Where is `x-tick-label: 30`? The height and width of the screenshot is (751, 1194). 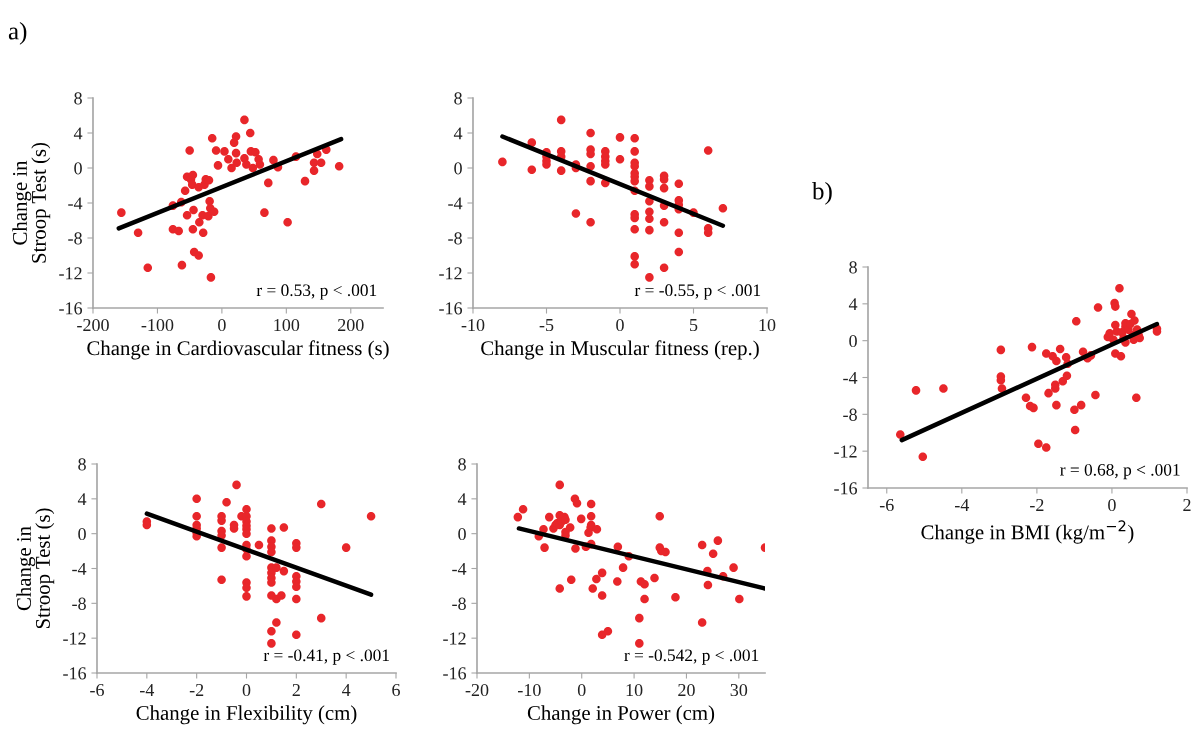 x-tick-label: 30 is located at coordinates (739, 690).